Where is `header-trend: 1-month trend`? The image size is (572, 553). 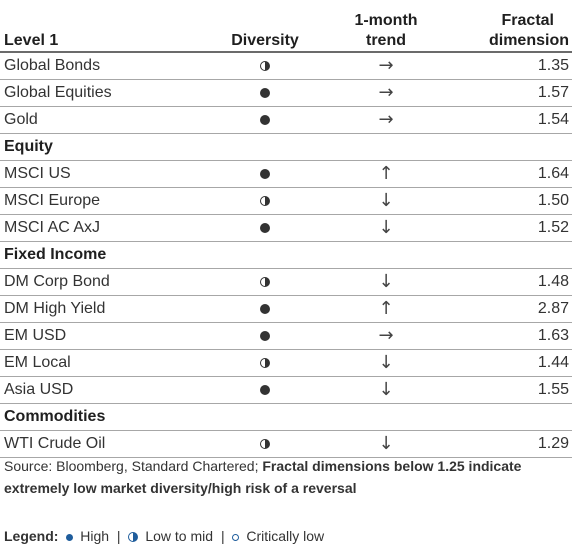
header-trend: 1-month trend is located at coordinates (386, 26).